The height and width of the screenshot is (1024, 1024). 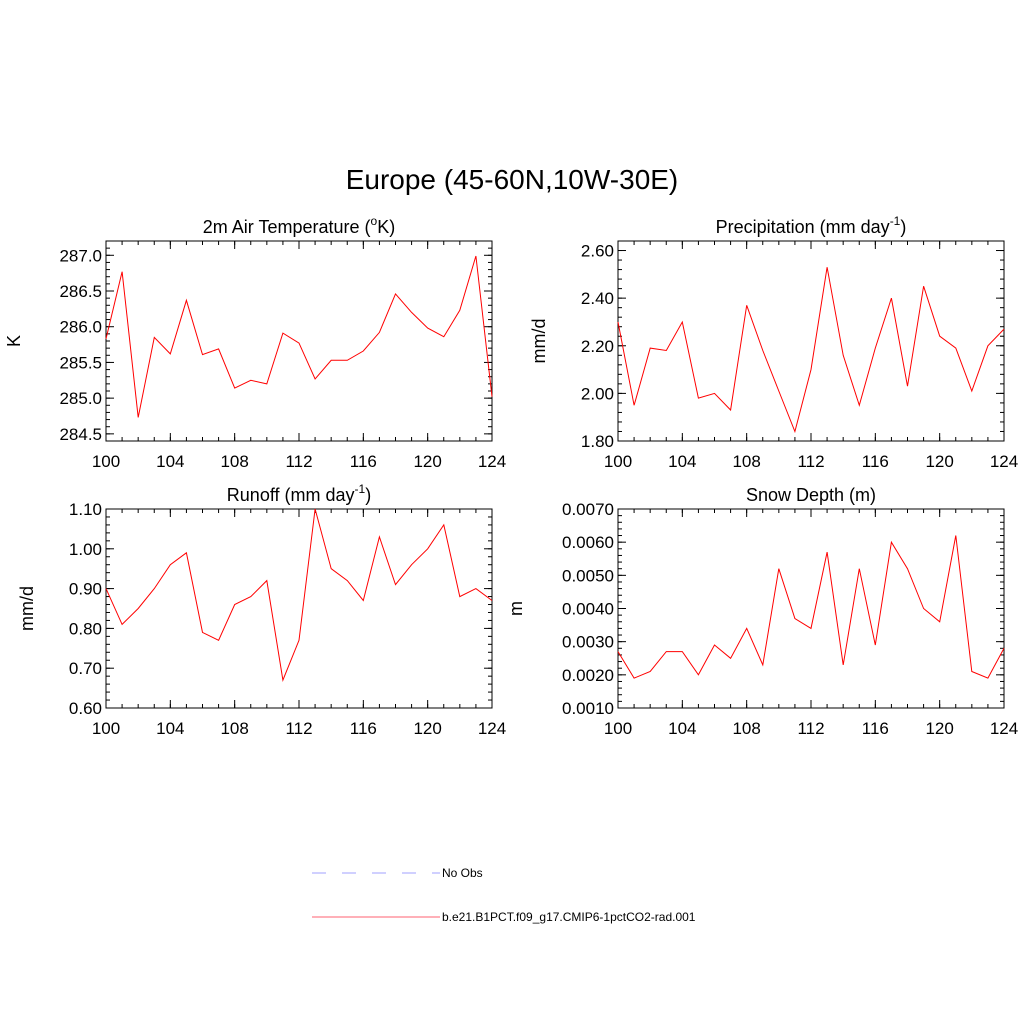 What do you see at coordinates (597, 298) in the screenshot?
I see `y-tick-label: 2.40` at bounding box center [597, 298].